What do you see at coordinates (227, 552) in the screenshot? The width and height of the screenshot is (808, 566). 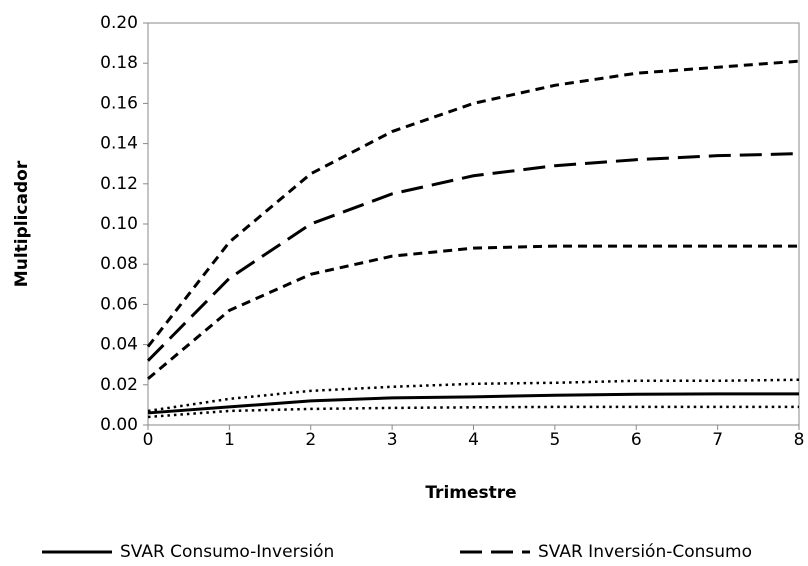 I see `legend-label: SVAR Consumo-Inversión` at bounding box center [227, 552].